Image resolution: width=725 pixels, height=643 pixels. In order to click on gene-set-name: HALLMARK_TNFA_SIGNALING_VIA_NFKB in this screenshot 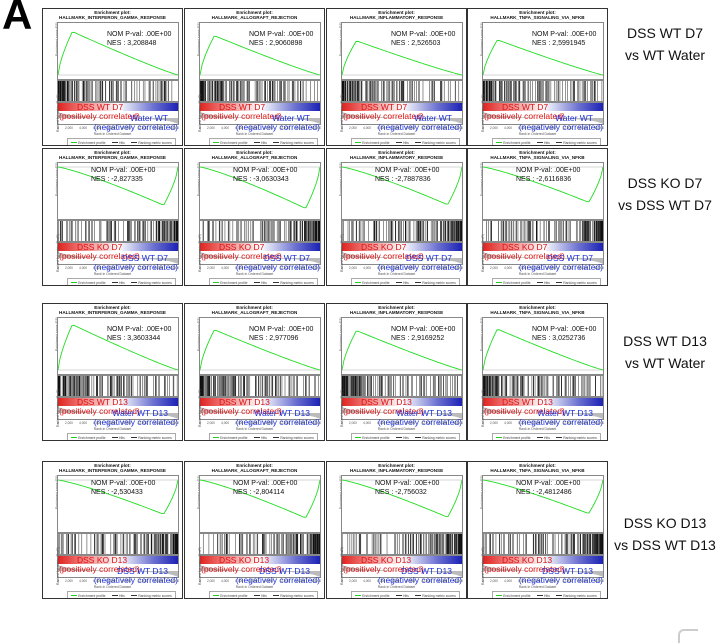, I will do `click(537, 312)`.